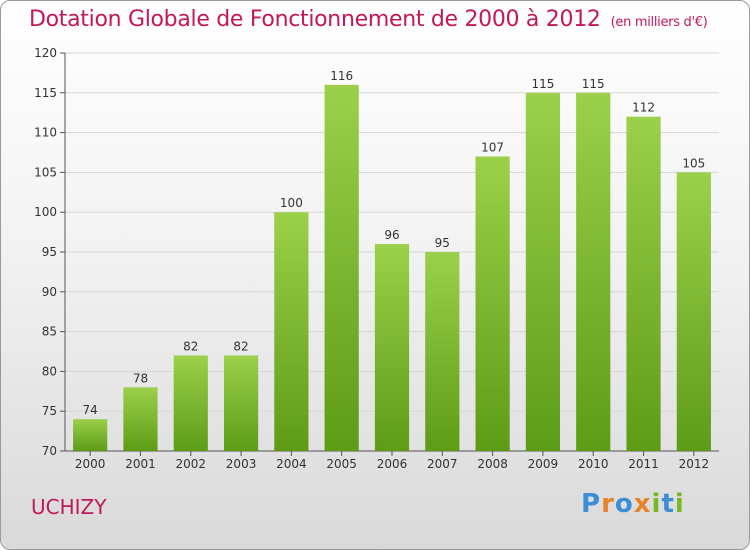  What do you see at coordinates (49, 292) in the screenshot?
I see `y-tick-label: 90` at bounding box center [49, 292].